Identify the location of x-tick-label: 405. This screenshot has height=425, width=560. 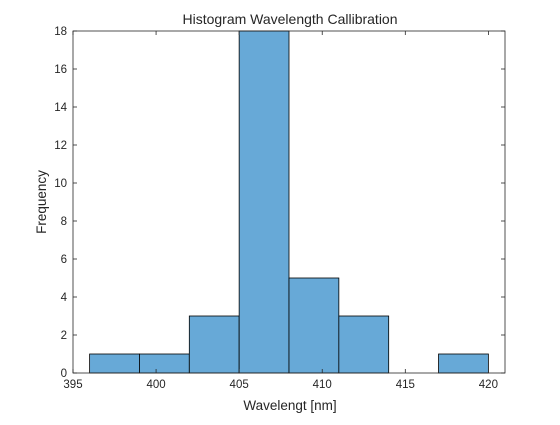
(239, 385).